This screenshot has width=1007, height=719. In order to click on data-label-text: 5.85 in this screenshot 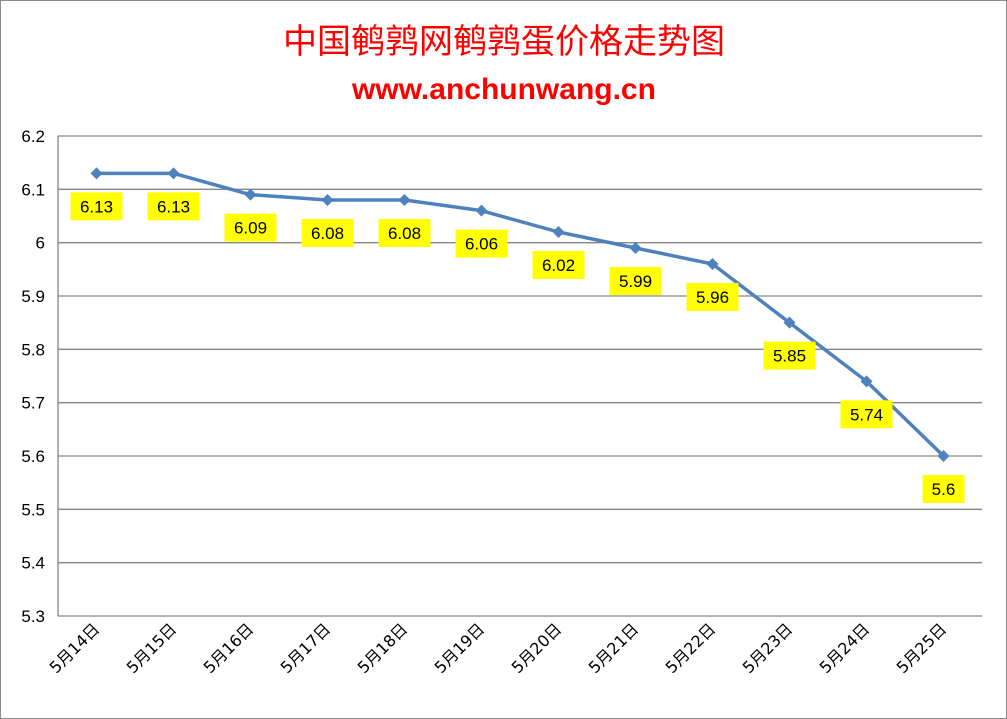, I will do `click(789, 356)`.